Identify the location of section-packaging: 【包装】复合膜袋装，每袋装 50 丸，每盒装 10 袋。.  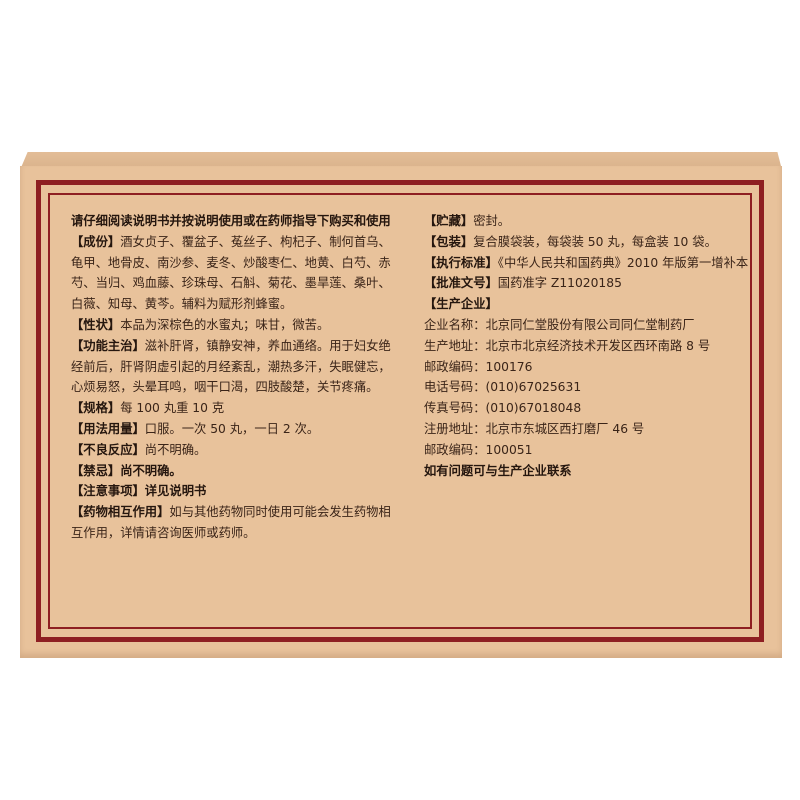
(589, 242).